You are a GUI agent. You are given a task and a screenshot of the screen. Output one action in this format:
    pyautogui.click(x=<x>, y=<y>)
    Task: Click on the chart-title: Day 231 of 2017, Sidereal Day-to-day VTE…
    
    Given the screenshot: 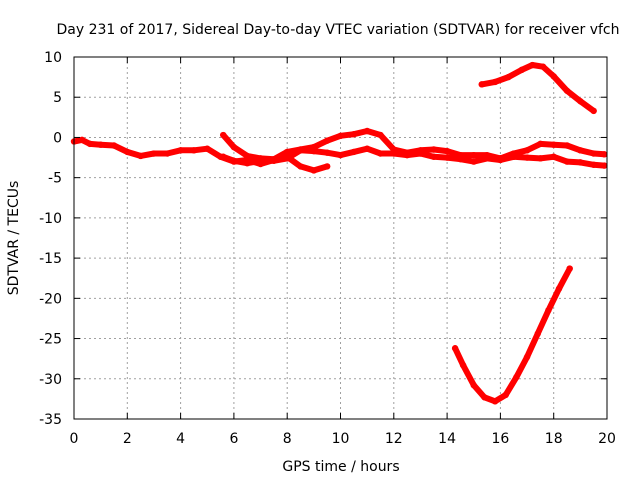 What is the action you would take?
    pyautogui.click(x=337, y=30)
    